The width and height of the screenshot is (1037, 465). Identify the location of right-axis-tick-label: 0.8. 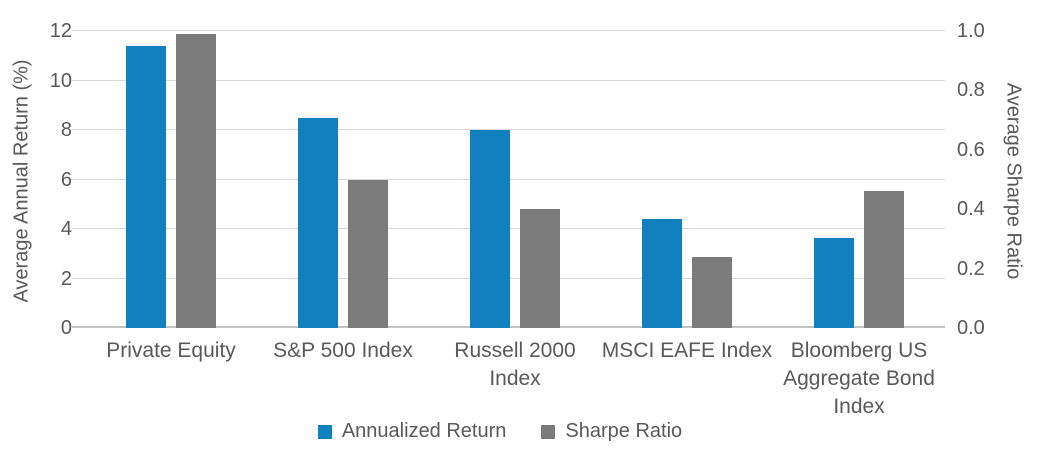
(971, 90).